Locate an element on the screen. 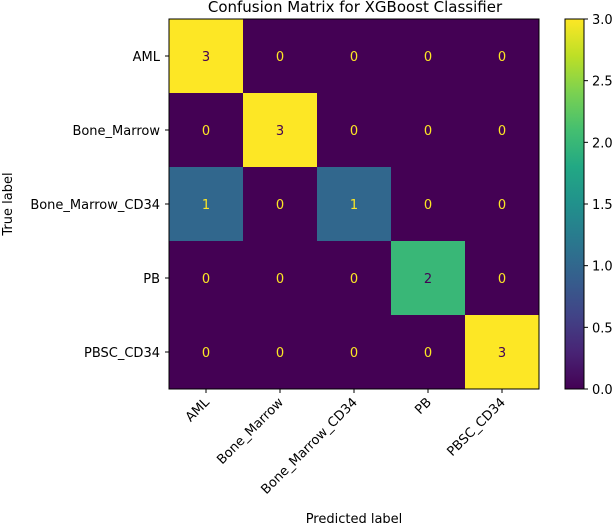  colorbar-tick-label: 2.0 is located at coordinates (602, 143).